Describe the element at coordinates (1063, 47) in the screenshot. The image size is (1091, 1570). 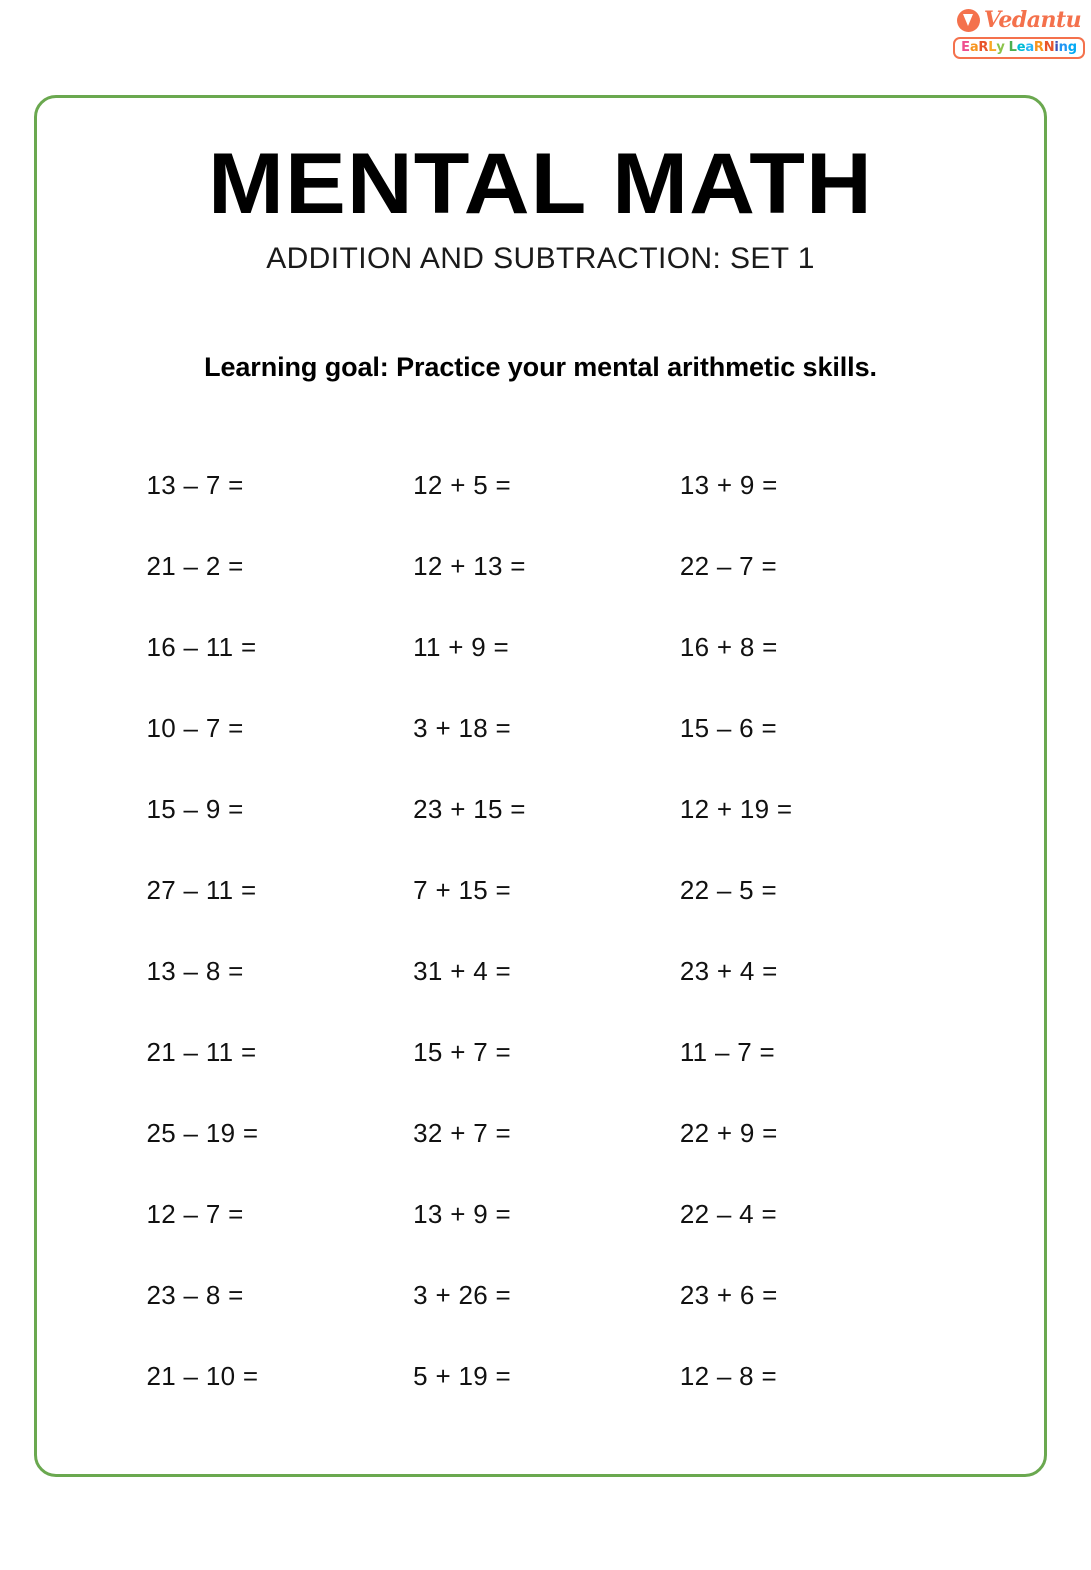
I see `badge-letter: n` at that location.